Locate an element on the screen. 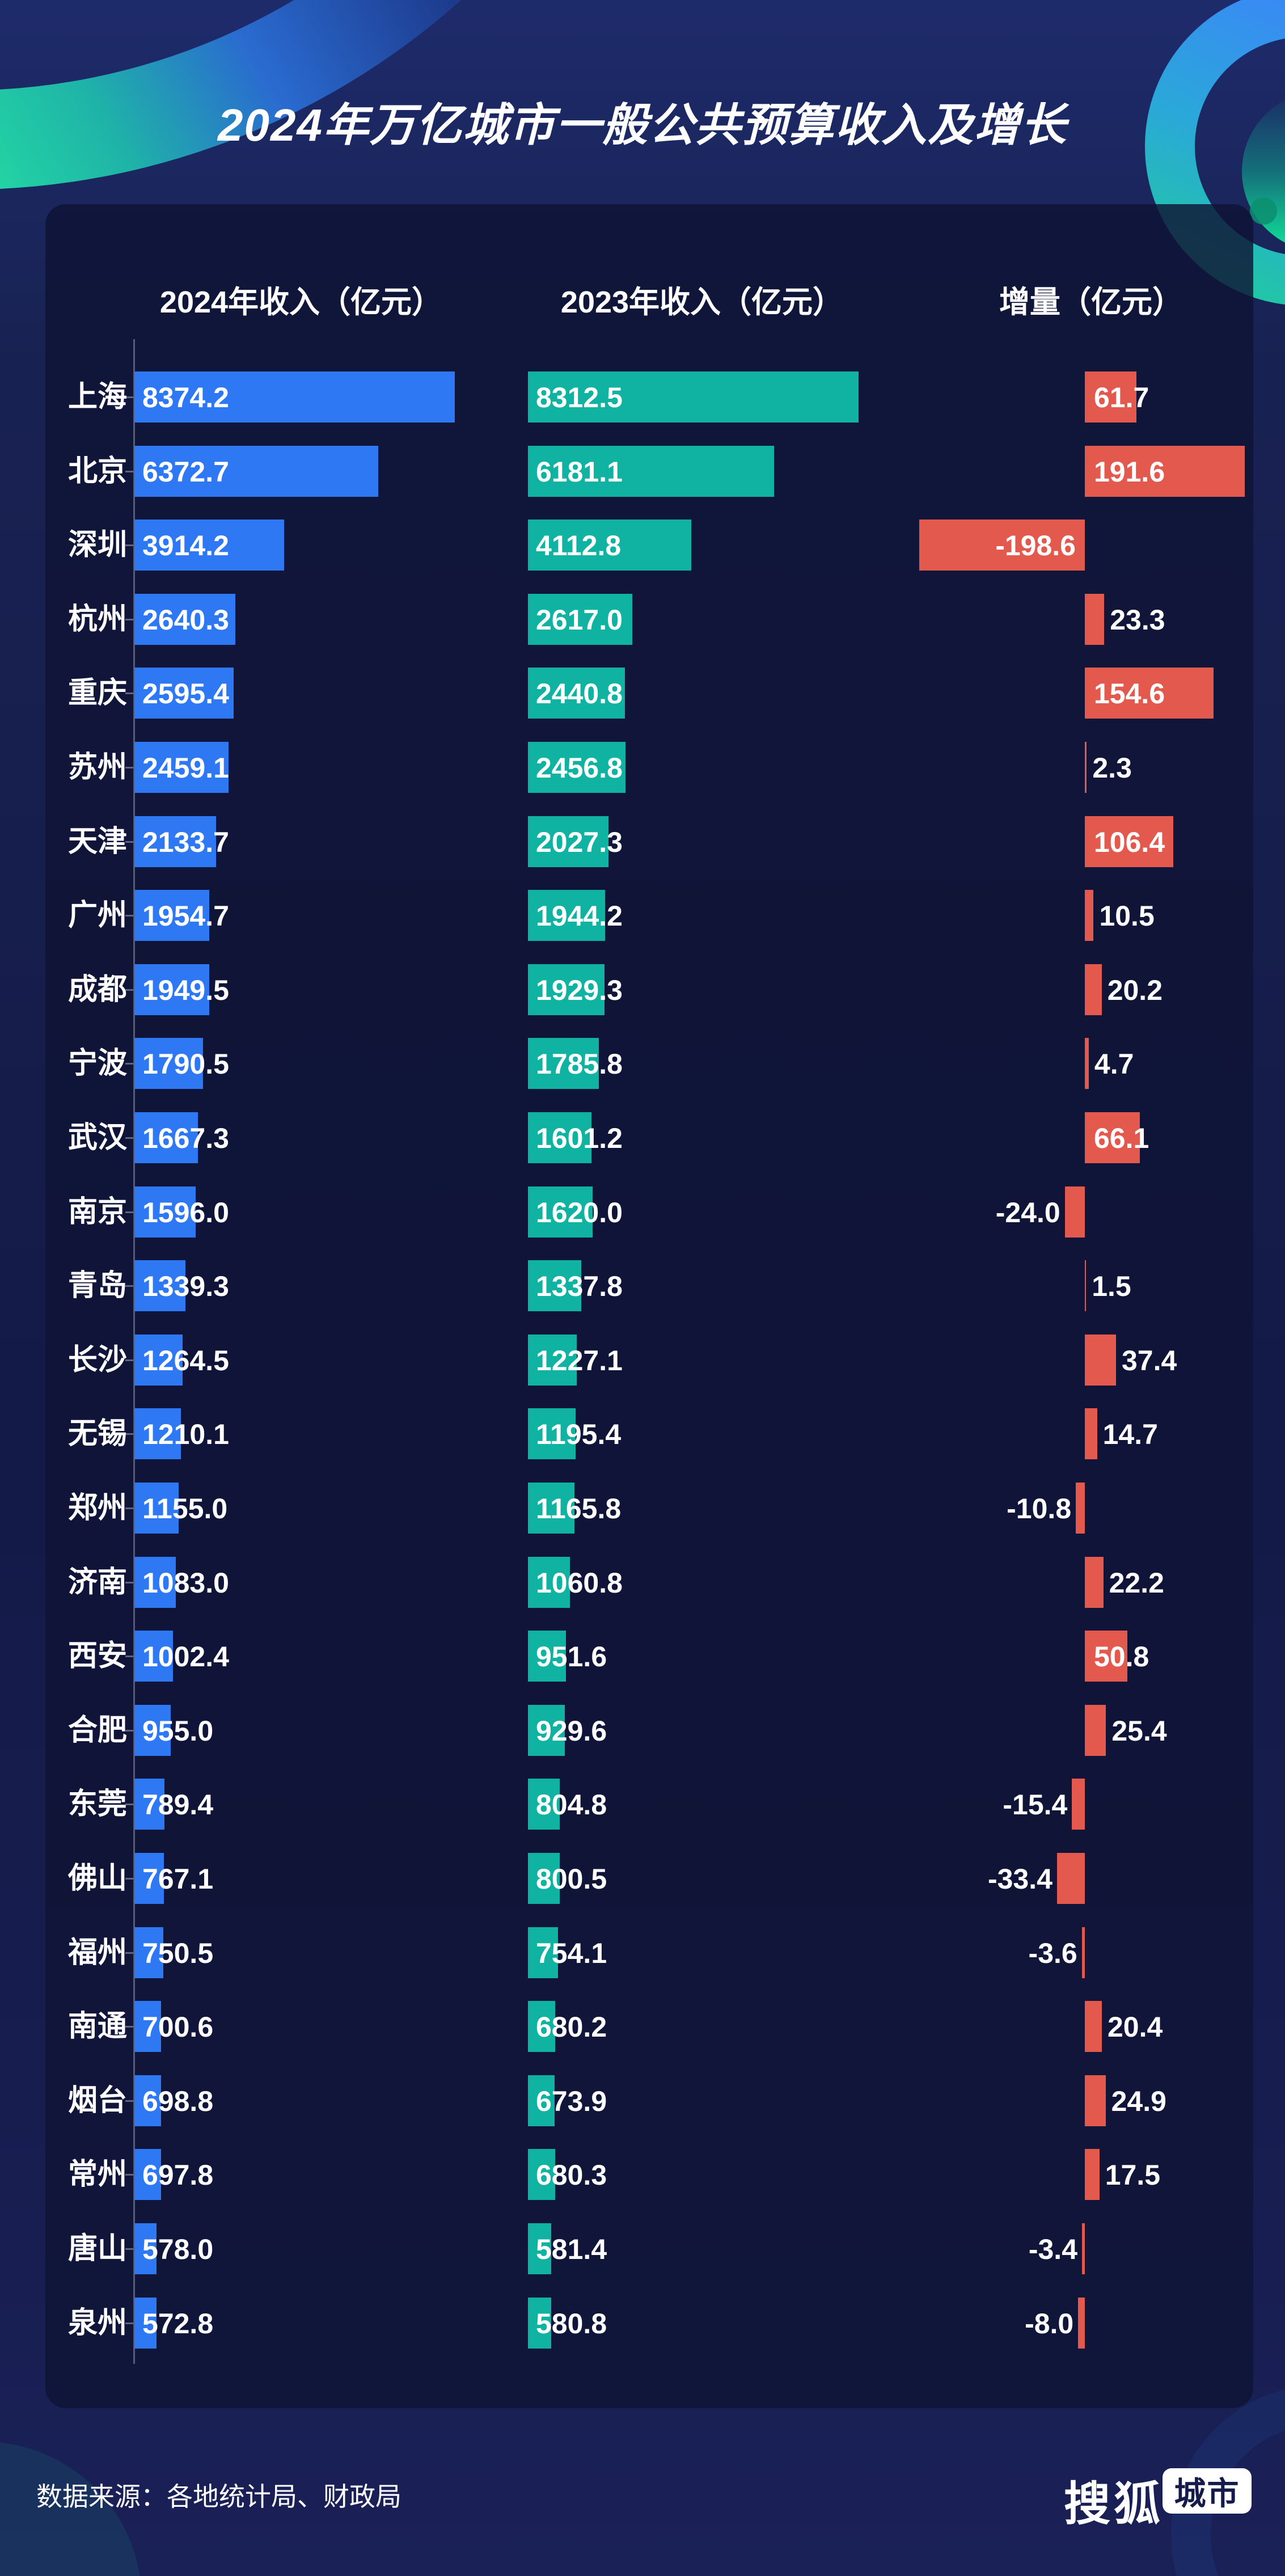 The height and width of the screenshot is (2576, 1285). chart-row: 泉州 572.8 580.8 -8.0 is located at coordinates (642, 2323).